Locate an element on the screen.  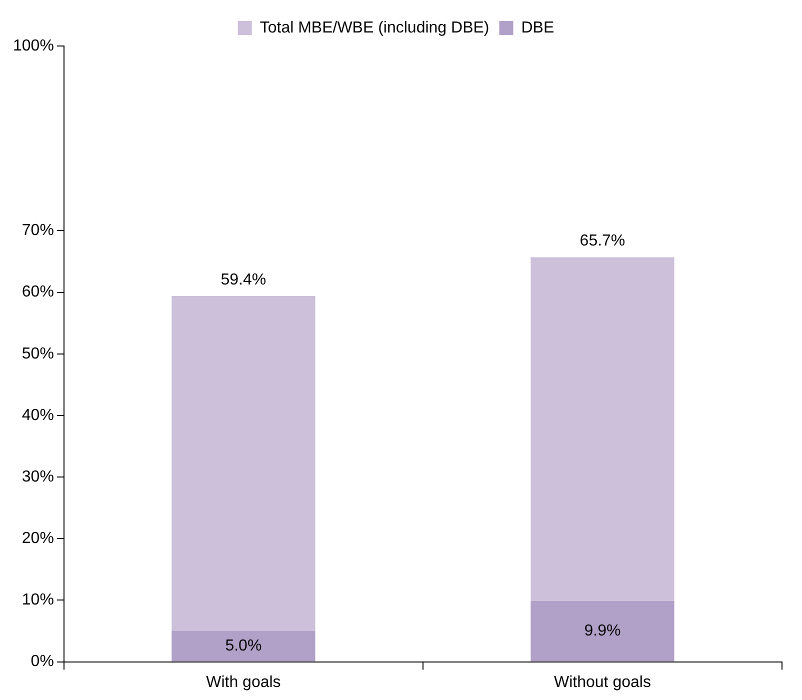
y-tick-label: 30% is located at coordinates (38, 477).